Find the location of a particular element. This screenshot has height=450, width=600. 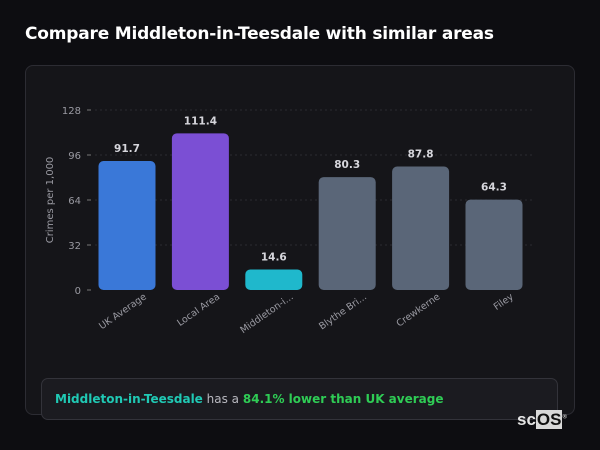

y-tick-label: 64 is located at coordinates (74, 201).